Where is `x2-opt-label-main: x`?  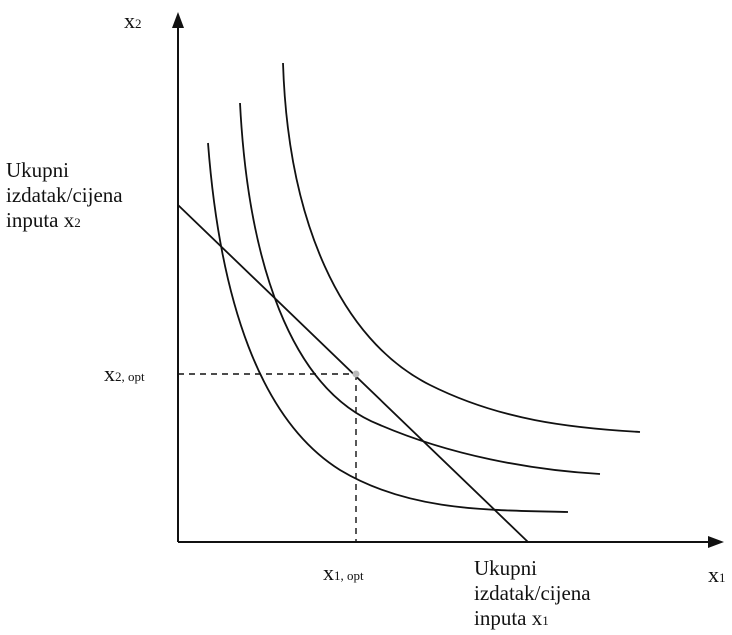 x2-opt-label-main: x is located at coordinates (109, 373).